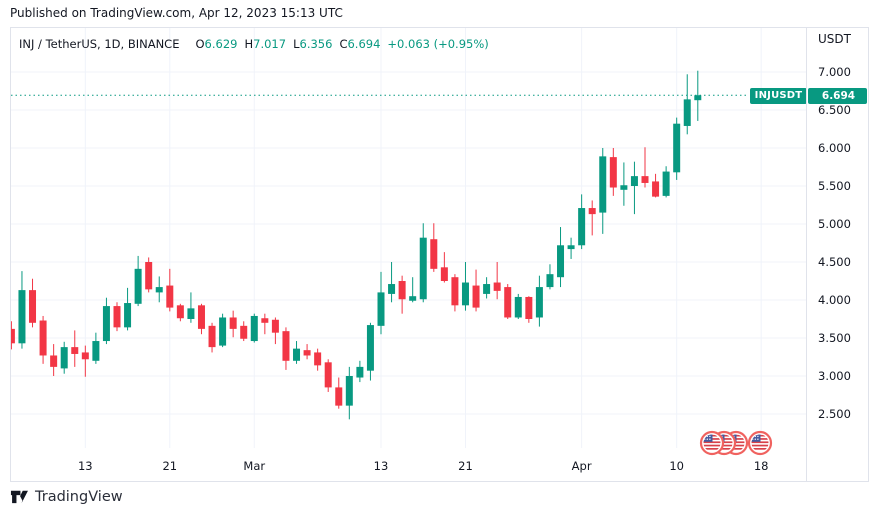 The width and height of the screenshot is (873, 518). I want to click on price-axis-label: 4.000, so click(834, 300).